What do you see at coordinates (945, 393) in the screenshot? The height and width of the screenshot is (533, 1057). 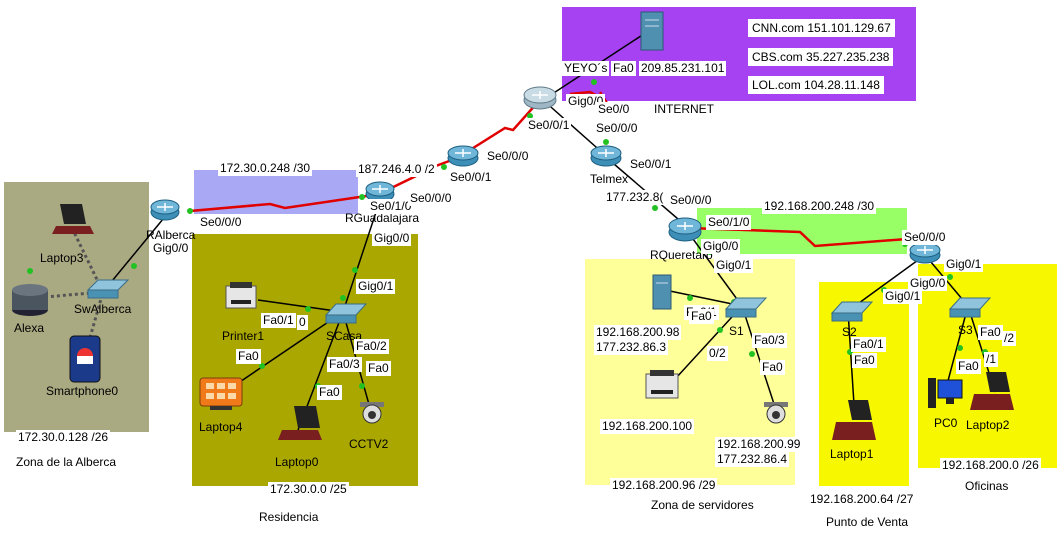 I see `pc-icon` at bounding box center [945, 393].